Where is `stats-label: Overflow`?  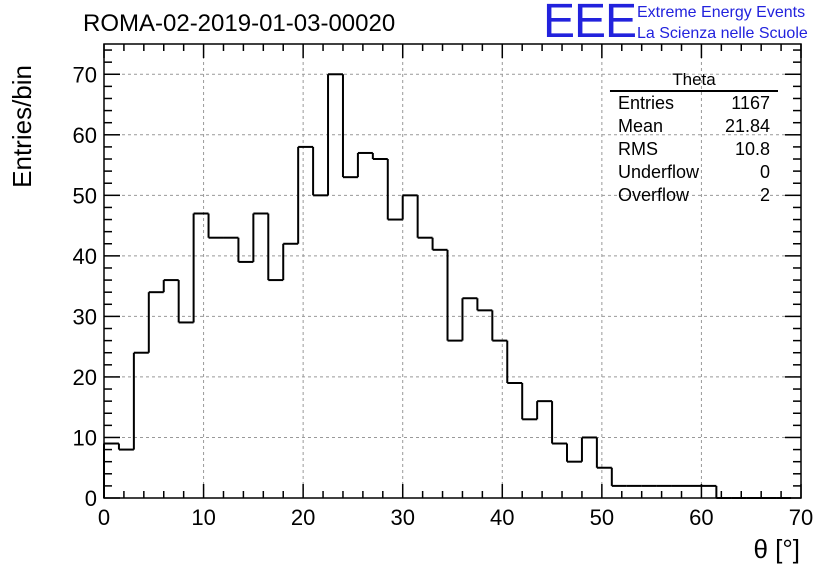
stats-label: Overflow is located at coordinates (654, 195).